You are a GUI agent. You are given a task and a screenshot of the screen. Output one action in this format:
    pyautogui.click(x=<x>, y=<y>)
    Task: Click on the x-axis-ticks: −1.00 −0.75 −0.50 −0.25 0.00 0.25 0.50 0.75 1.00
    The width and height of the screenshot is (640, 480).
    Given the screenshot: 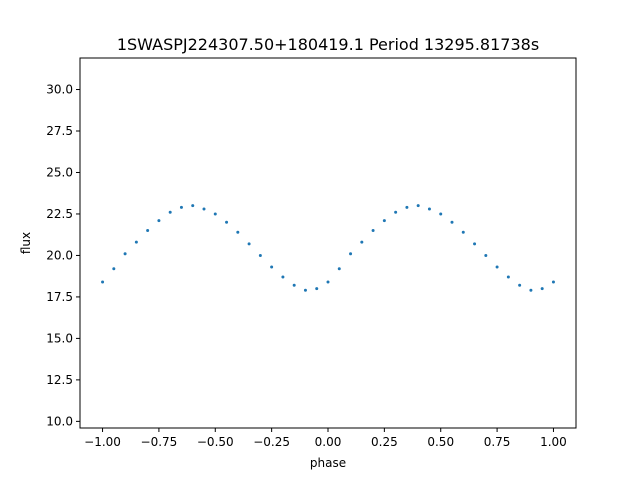 What is the action you would take?
    pyautogui.click(x=325, y=438)
    